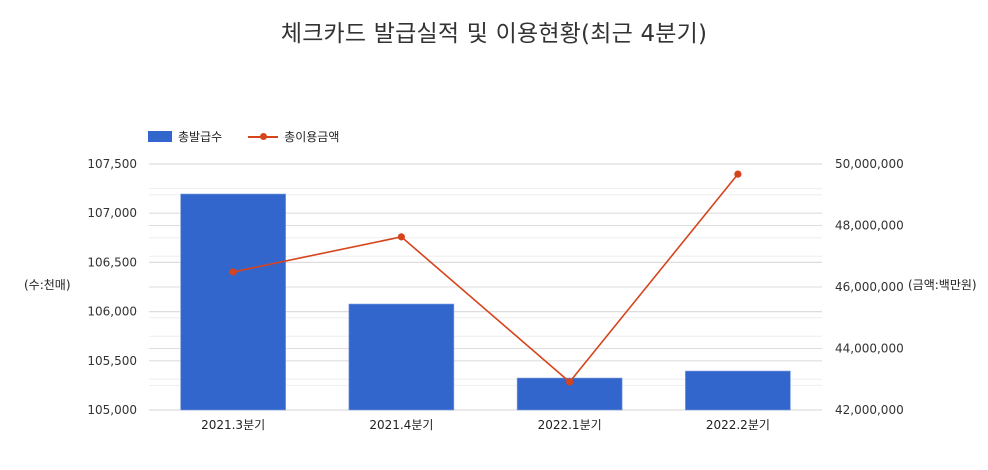 The height and width of the screenshot is (470, 988). What do you see at coordinates (200, 137) in the screenshot?
I see `legend-label: 총발급수` at bounding box center [200, 137].